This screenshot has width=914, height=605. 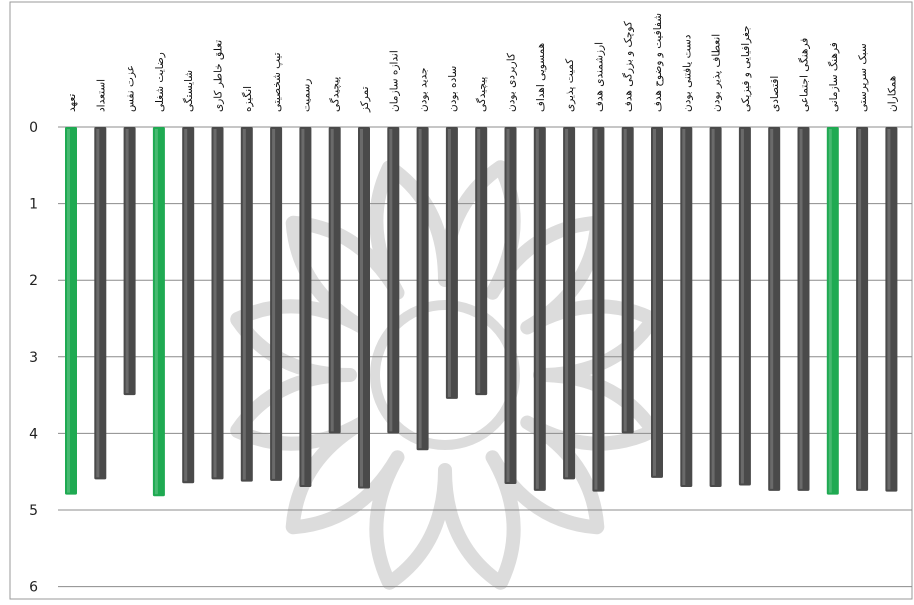 What do you see at coordinates (219, 76) in the screenshot?
I see `category-label: تعلق خاطر کاری` at bounding box center [219, 76].